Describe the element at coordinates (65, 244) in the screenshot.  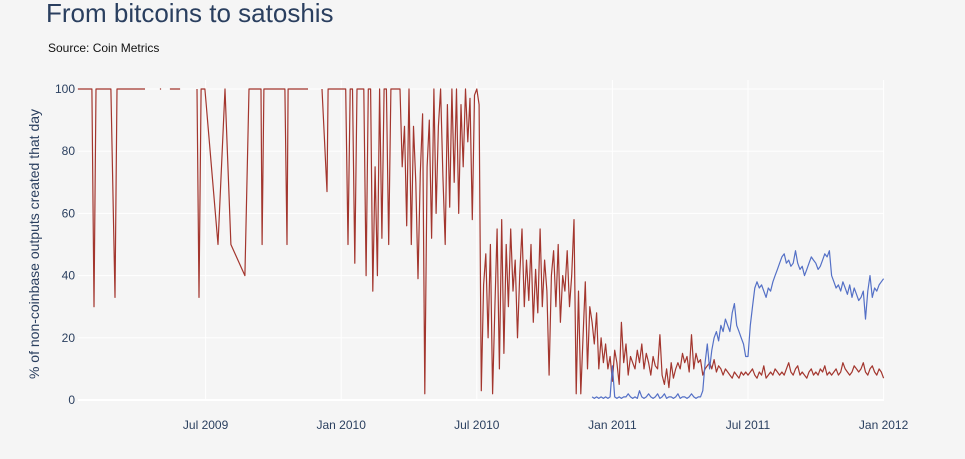
I see `y-axis-ticks: 0 20 40 60 80 100` at that location.